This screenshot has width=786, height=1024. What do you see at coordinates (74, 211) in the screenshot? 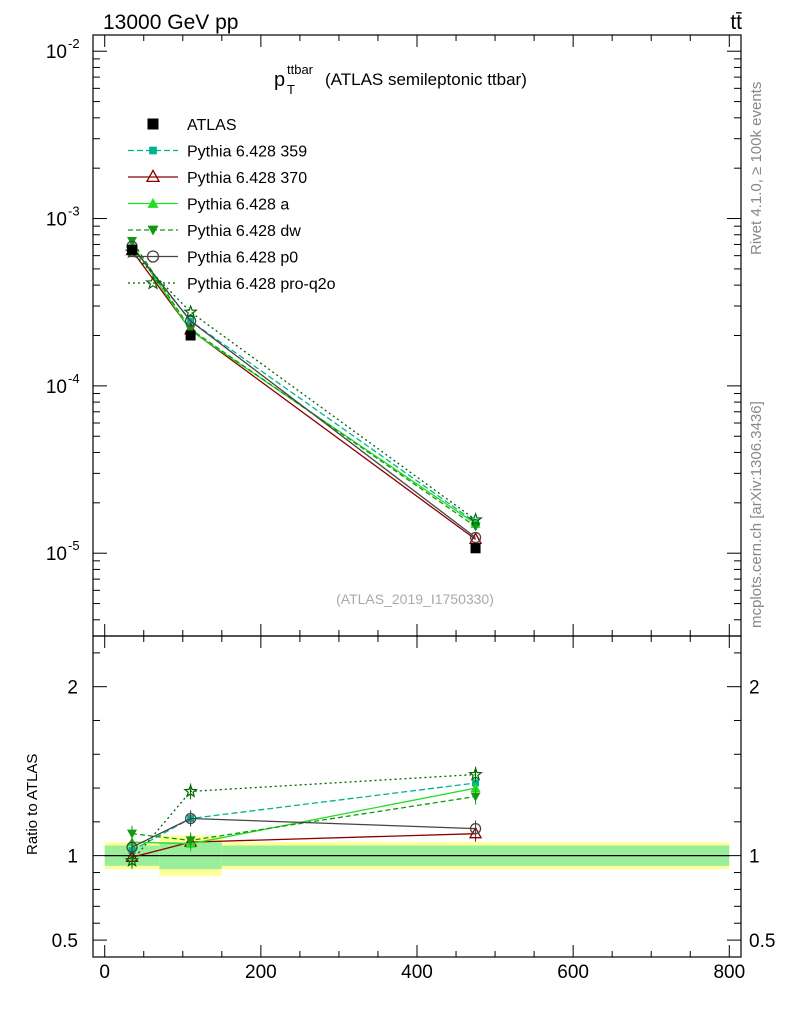
I see `y-tick-exponent: -3` at bounding box center [74, 211].